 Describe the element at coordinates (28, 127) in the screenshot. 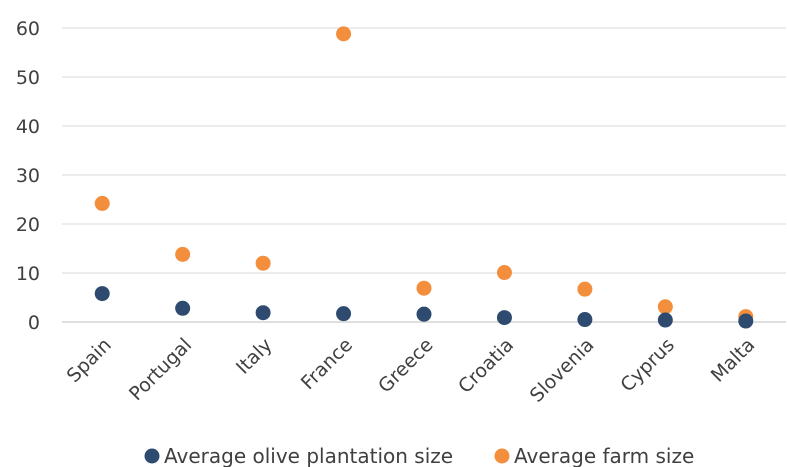

I see `y-tick-label: 40` at that location.